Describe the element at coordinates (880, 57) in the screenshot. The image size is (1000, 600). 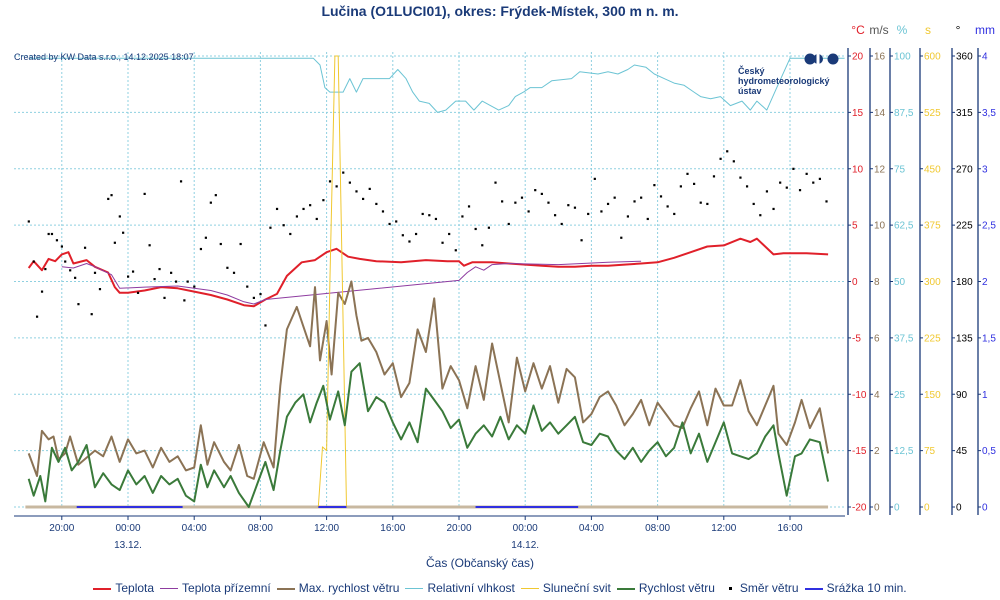
I see `axis-tick-label: 16` at that location.